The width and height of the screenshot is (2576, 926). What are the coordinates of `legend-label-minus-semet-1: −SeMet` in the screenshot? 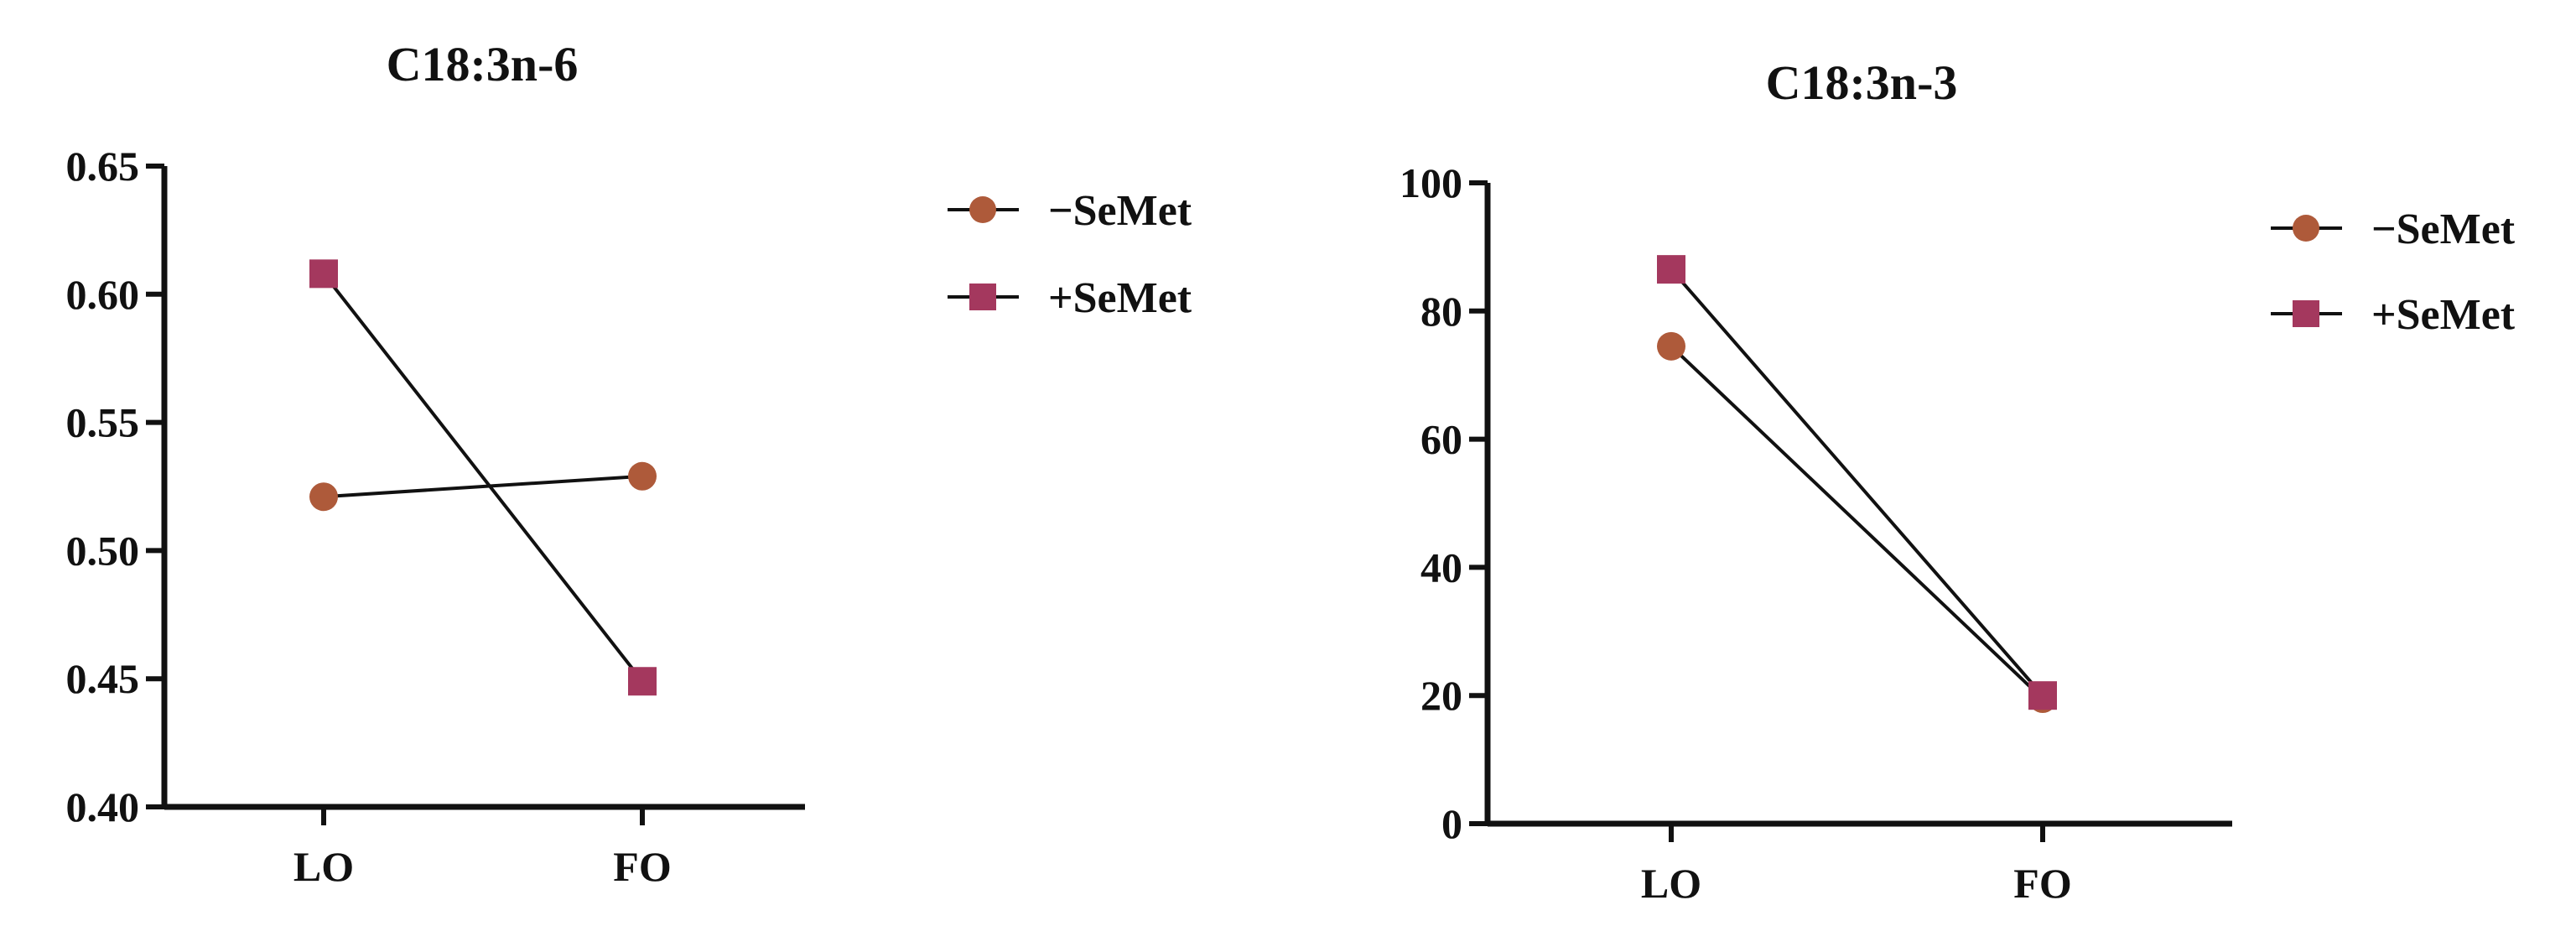 It's located at (1120, 211).